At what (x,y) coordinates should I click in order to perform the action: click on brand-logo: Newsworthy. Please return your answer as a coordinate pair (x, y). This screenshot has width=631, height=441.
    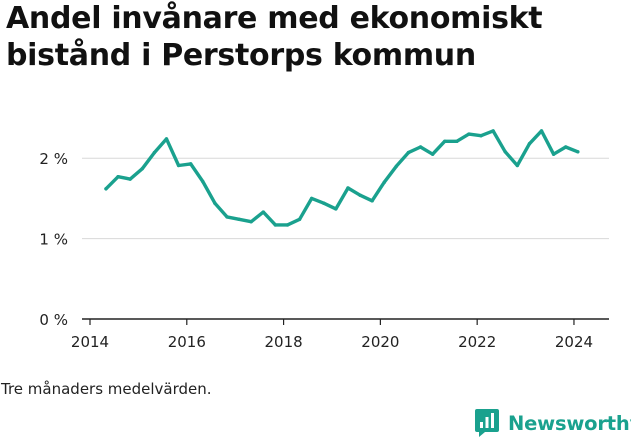
    Looking at the image, I should click on (552, 423).